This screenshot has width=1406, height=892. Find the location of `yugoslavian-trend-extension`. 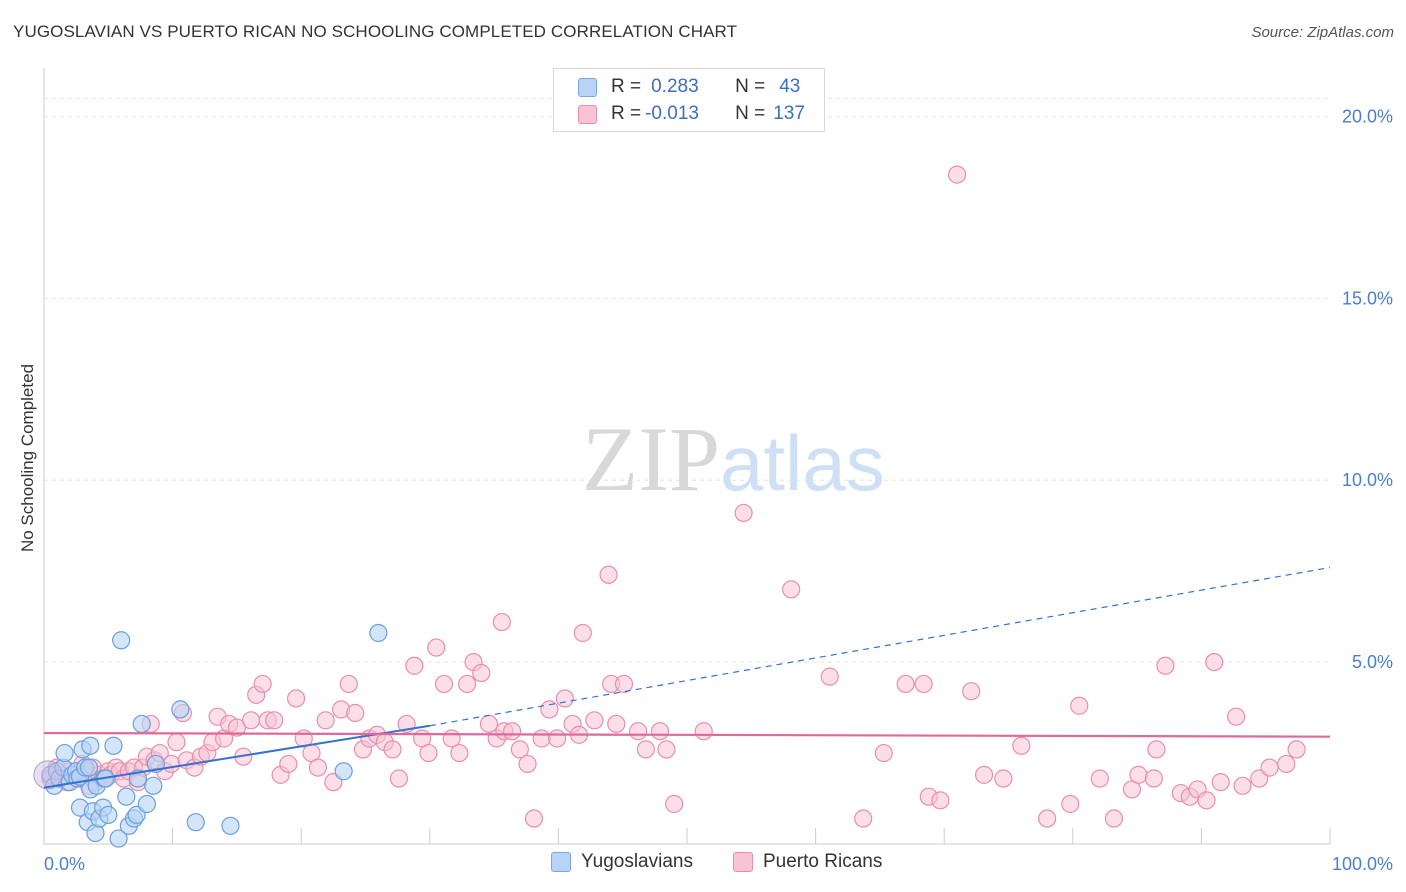

yugoslavian-trend-extension is located at coordinates (880, 646).